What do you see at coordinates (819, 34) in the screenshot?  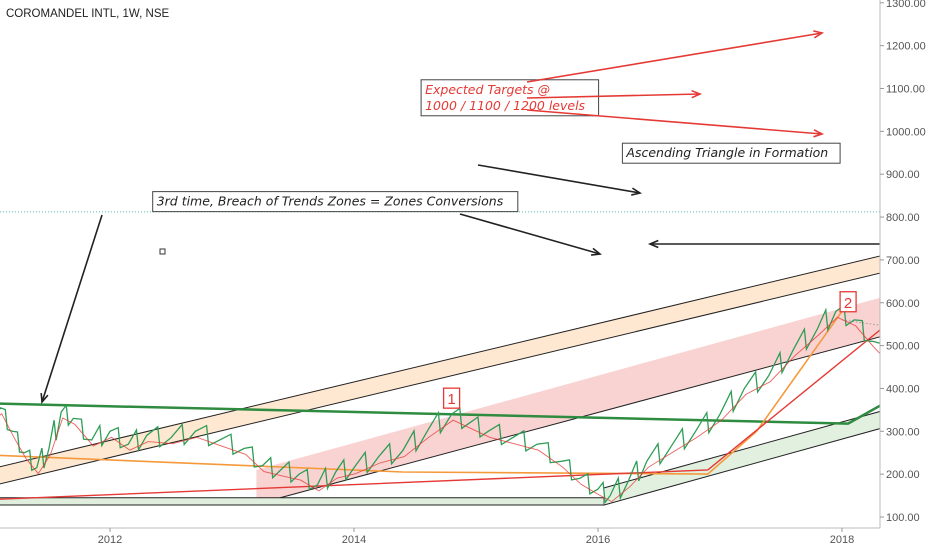 I see `arrow-target-1200-head` at bounding box center [819, 34].